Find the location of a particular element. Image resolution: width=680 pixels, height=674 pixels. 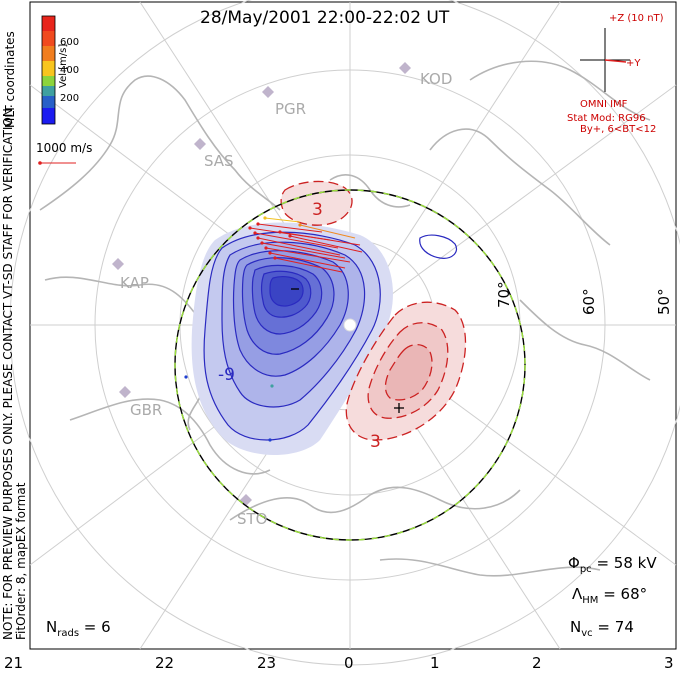

positive-cell is located at coordinates (373, 310).